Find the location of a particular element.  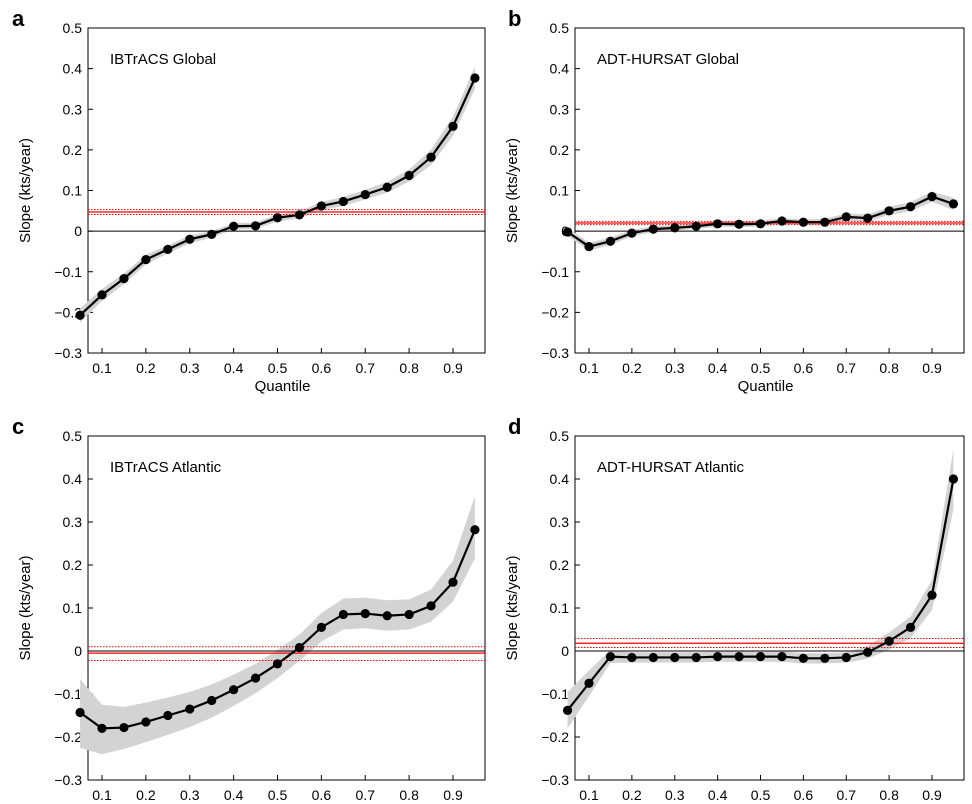

confidence-band is located at coordinates (277, 625).